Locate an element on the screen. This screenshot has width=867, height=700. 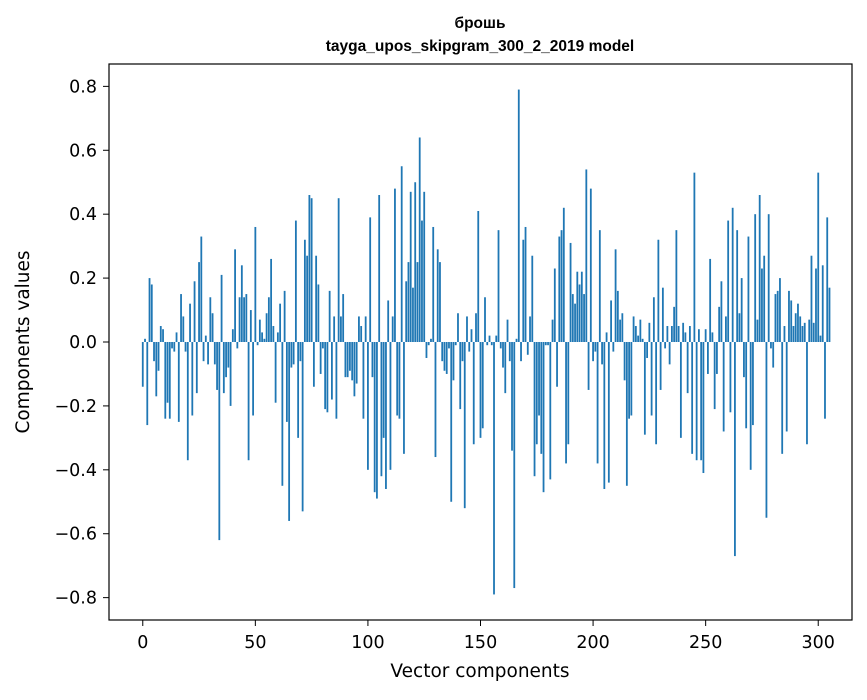
y-tick-label: 0.8 is located at coordinates (83, 87).